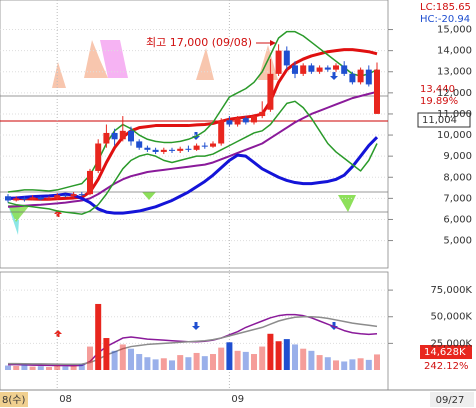  I want to click on y-tick-label: 25,000K, so click(451, 343).